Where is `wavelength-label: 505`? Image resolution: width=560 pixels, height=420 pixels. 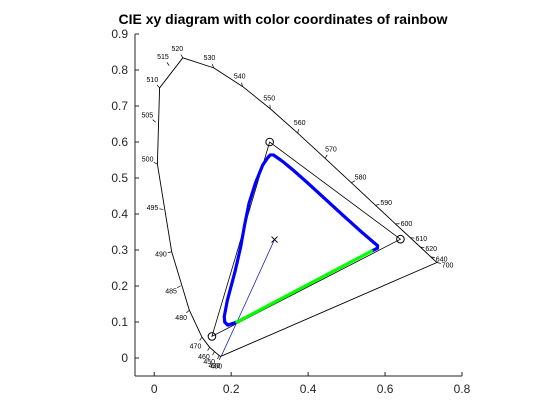 wavelength-label: 505 is located at coordinates (147, 116).